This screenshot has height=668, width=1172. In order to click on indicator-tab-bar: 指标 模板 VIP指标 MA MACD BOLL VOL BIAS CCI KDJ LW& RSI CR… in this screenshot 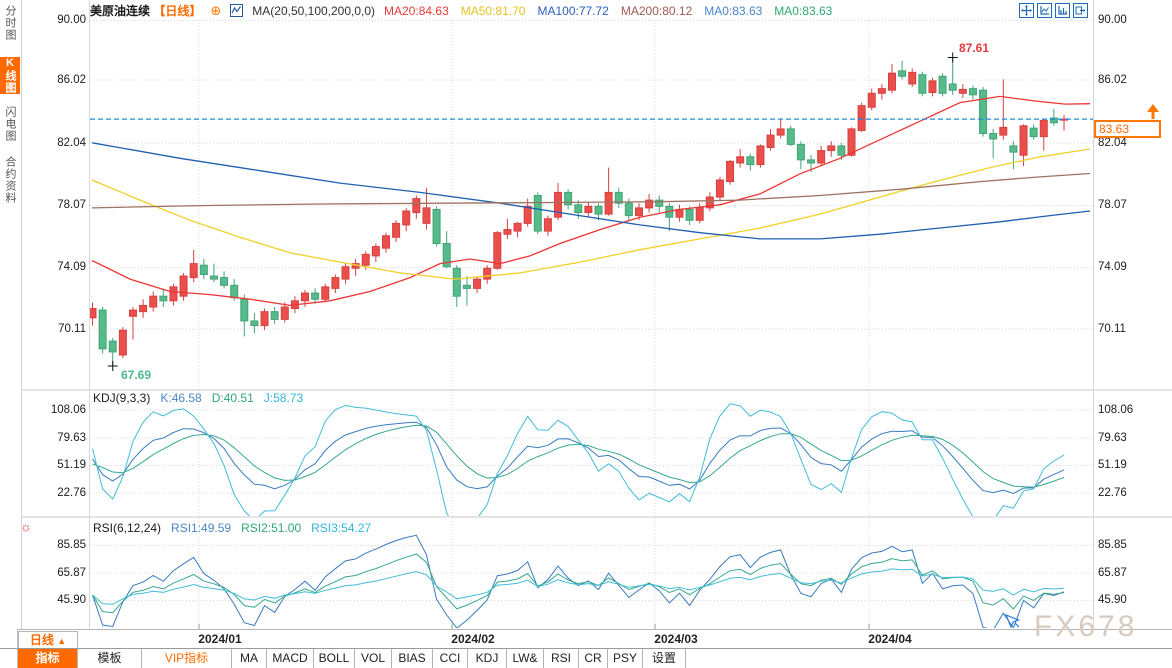, I will do `click(586, 658)`.